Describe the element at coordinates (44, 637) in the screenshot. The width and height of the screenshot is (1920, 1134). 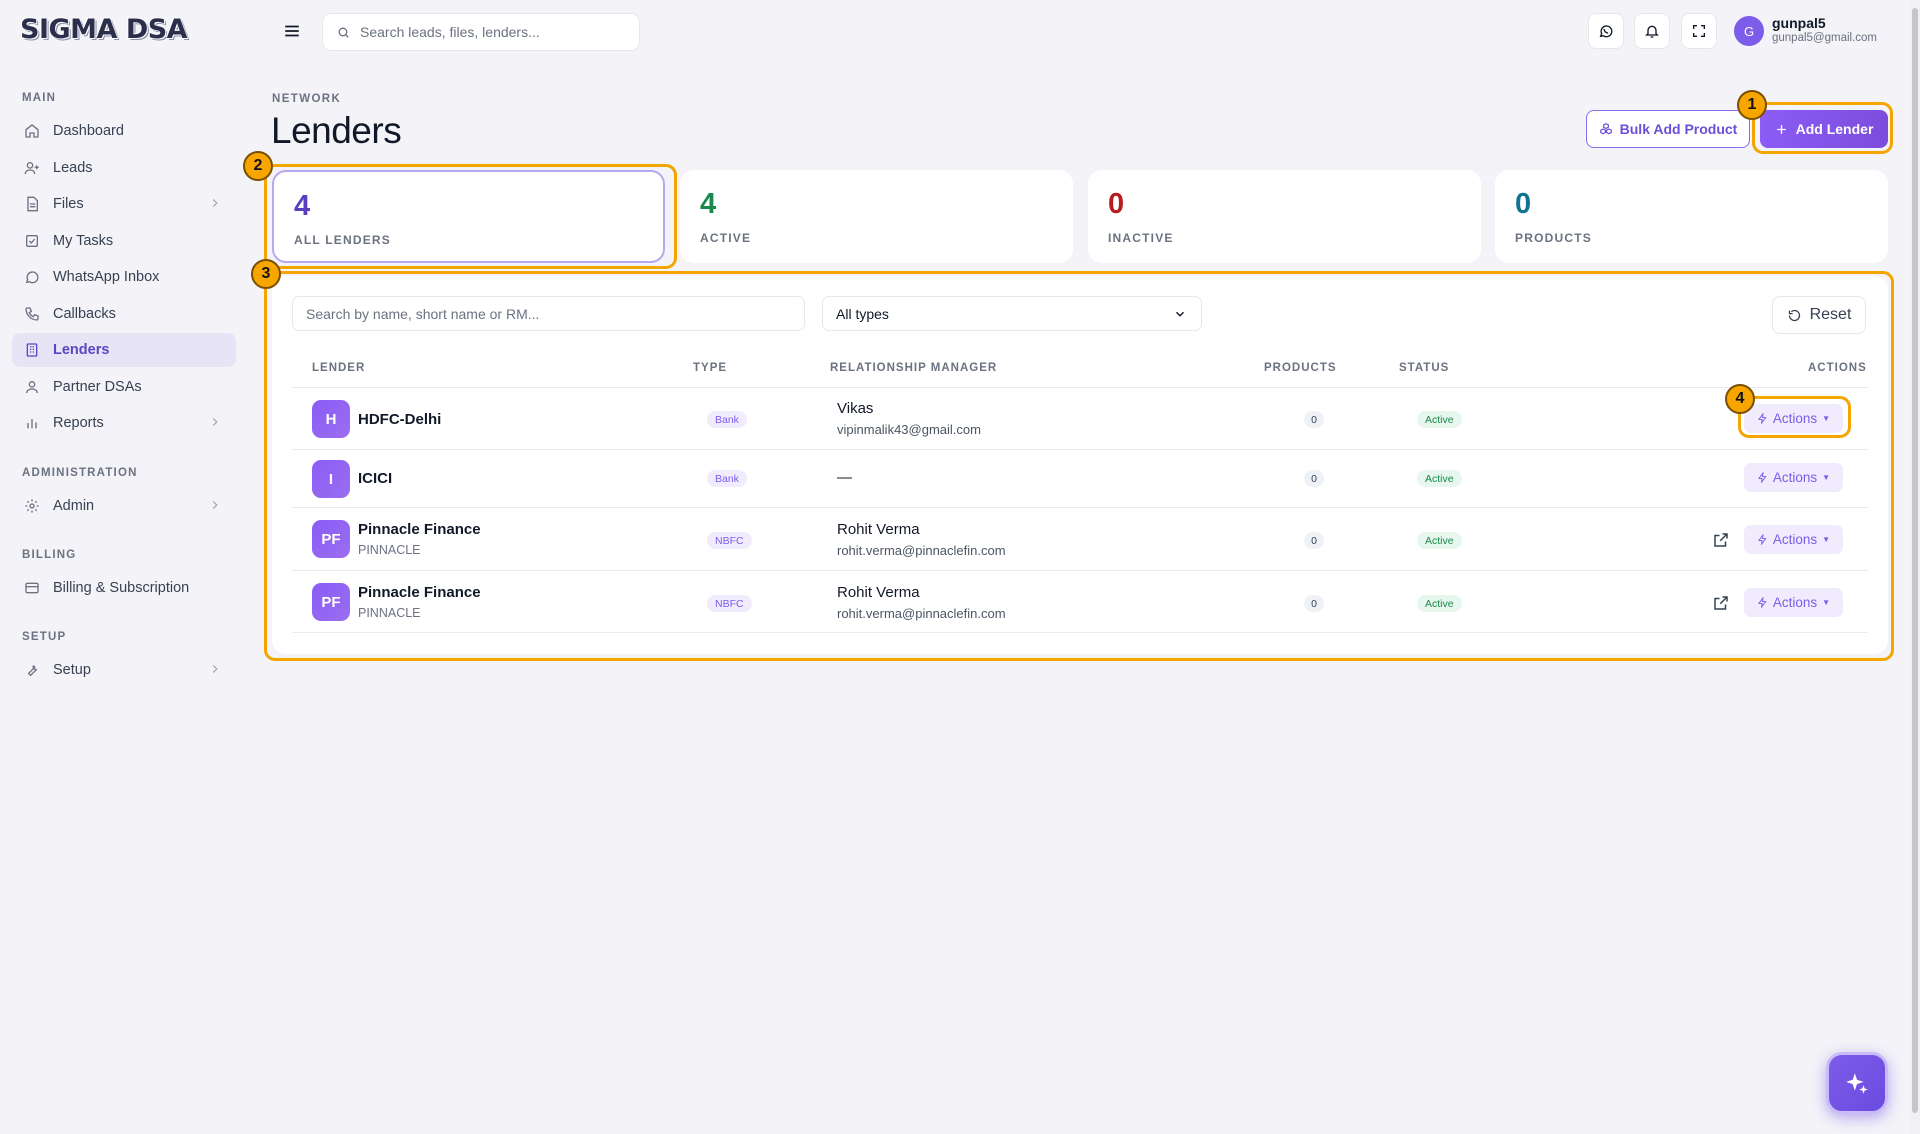
I see `section-setup-label: SETUP` at that location.